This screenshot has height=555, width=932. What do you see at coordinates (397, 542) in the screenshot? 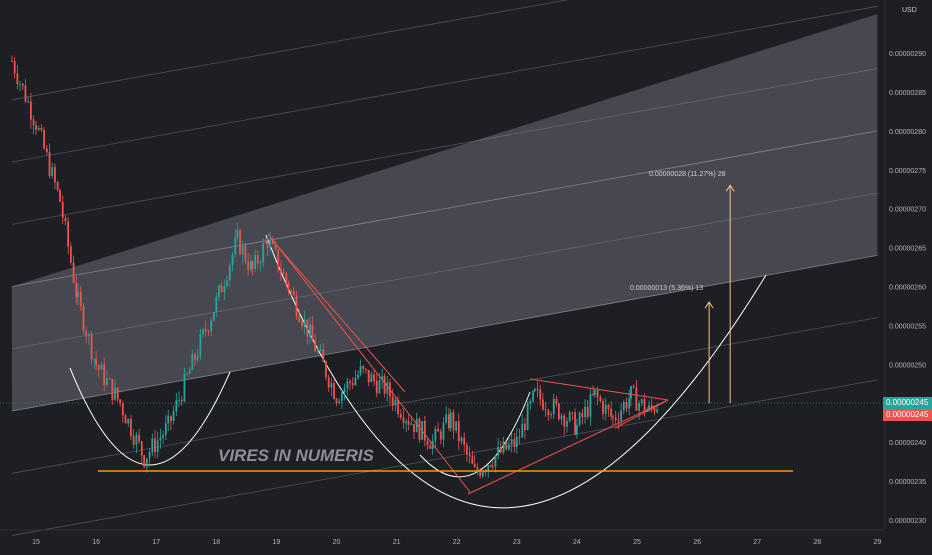
I see `x-tick-label: 21` at bounding box center [397, 542].